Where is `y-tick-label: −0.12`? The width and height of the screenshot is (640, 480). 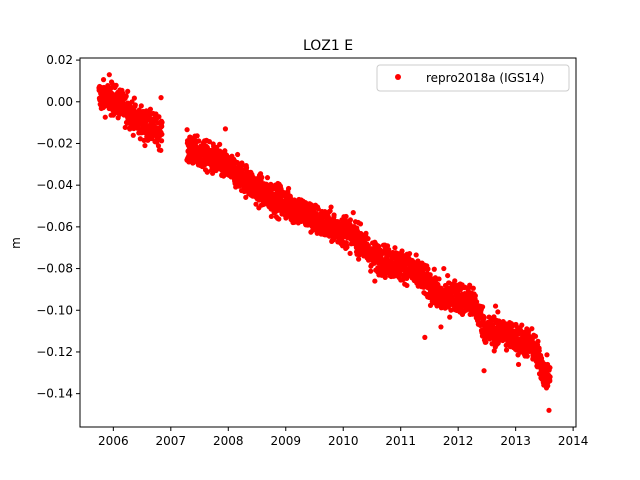 y-tick-label: −0.12 is located at coordinates (54, 352).